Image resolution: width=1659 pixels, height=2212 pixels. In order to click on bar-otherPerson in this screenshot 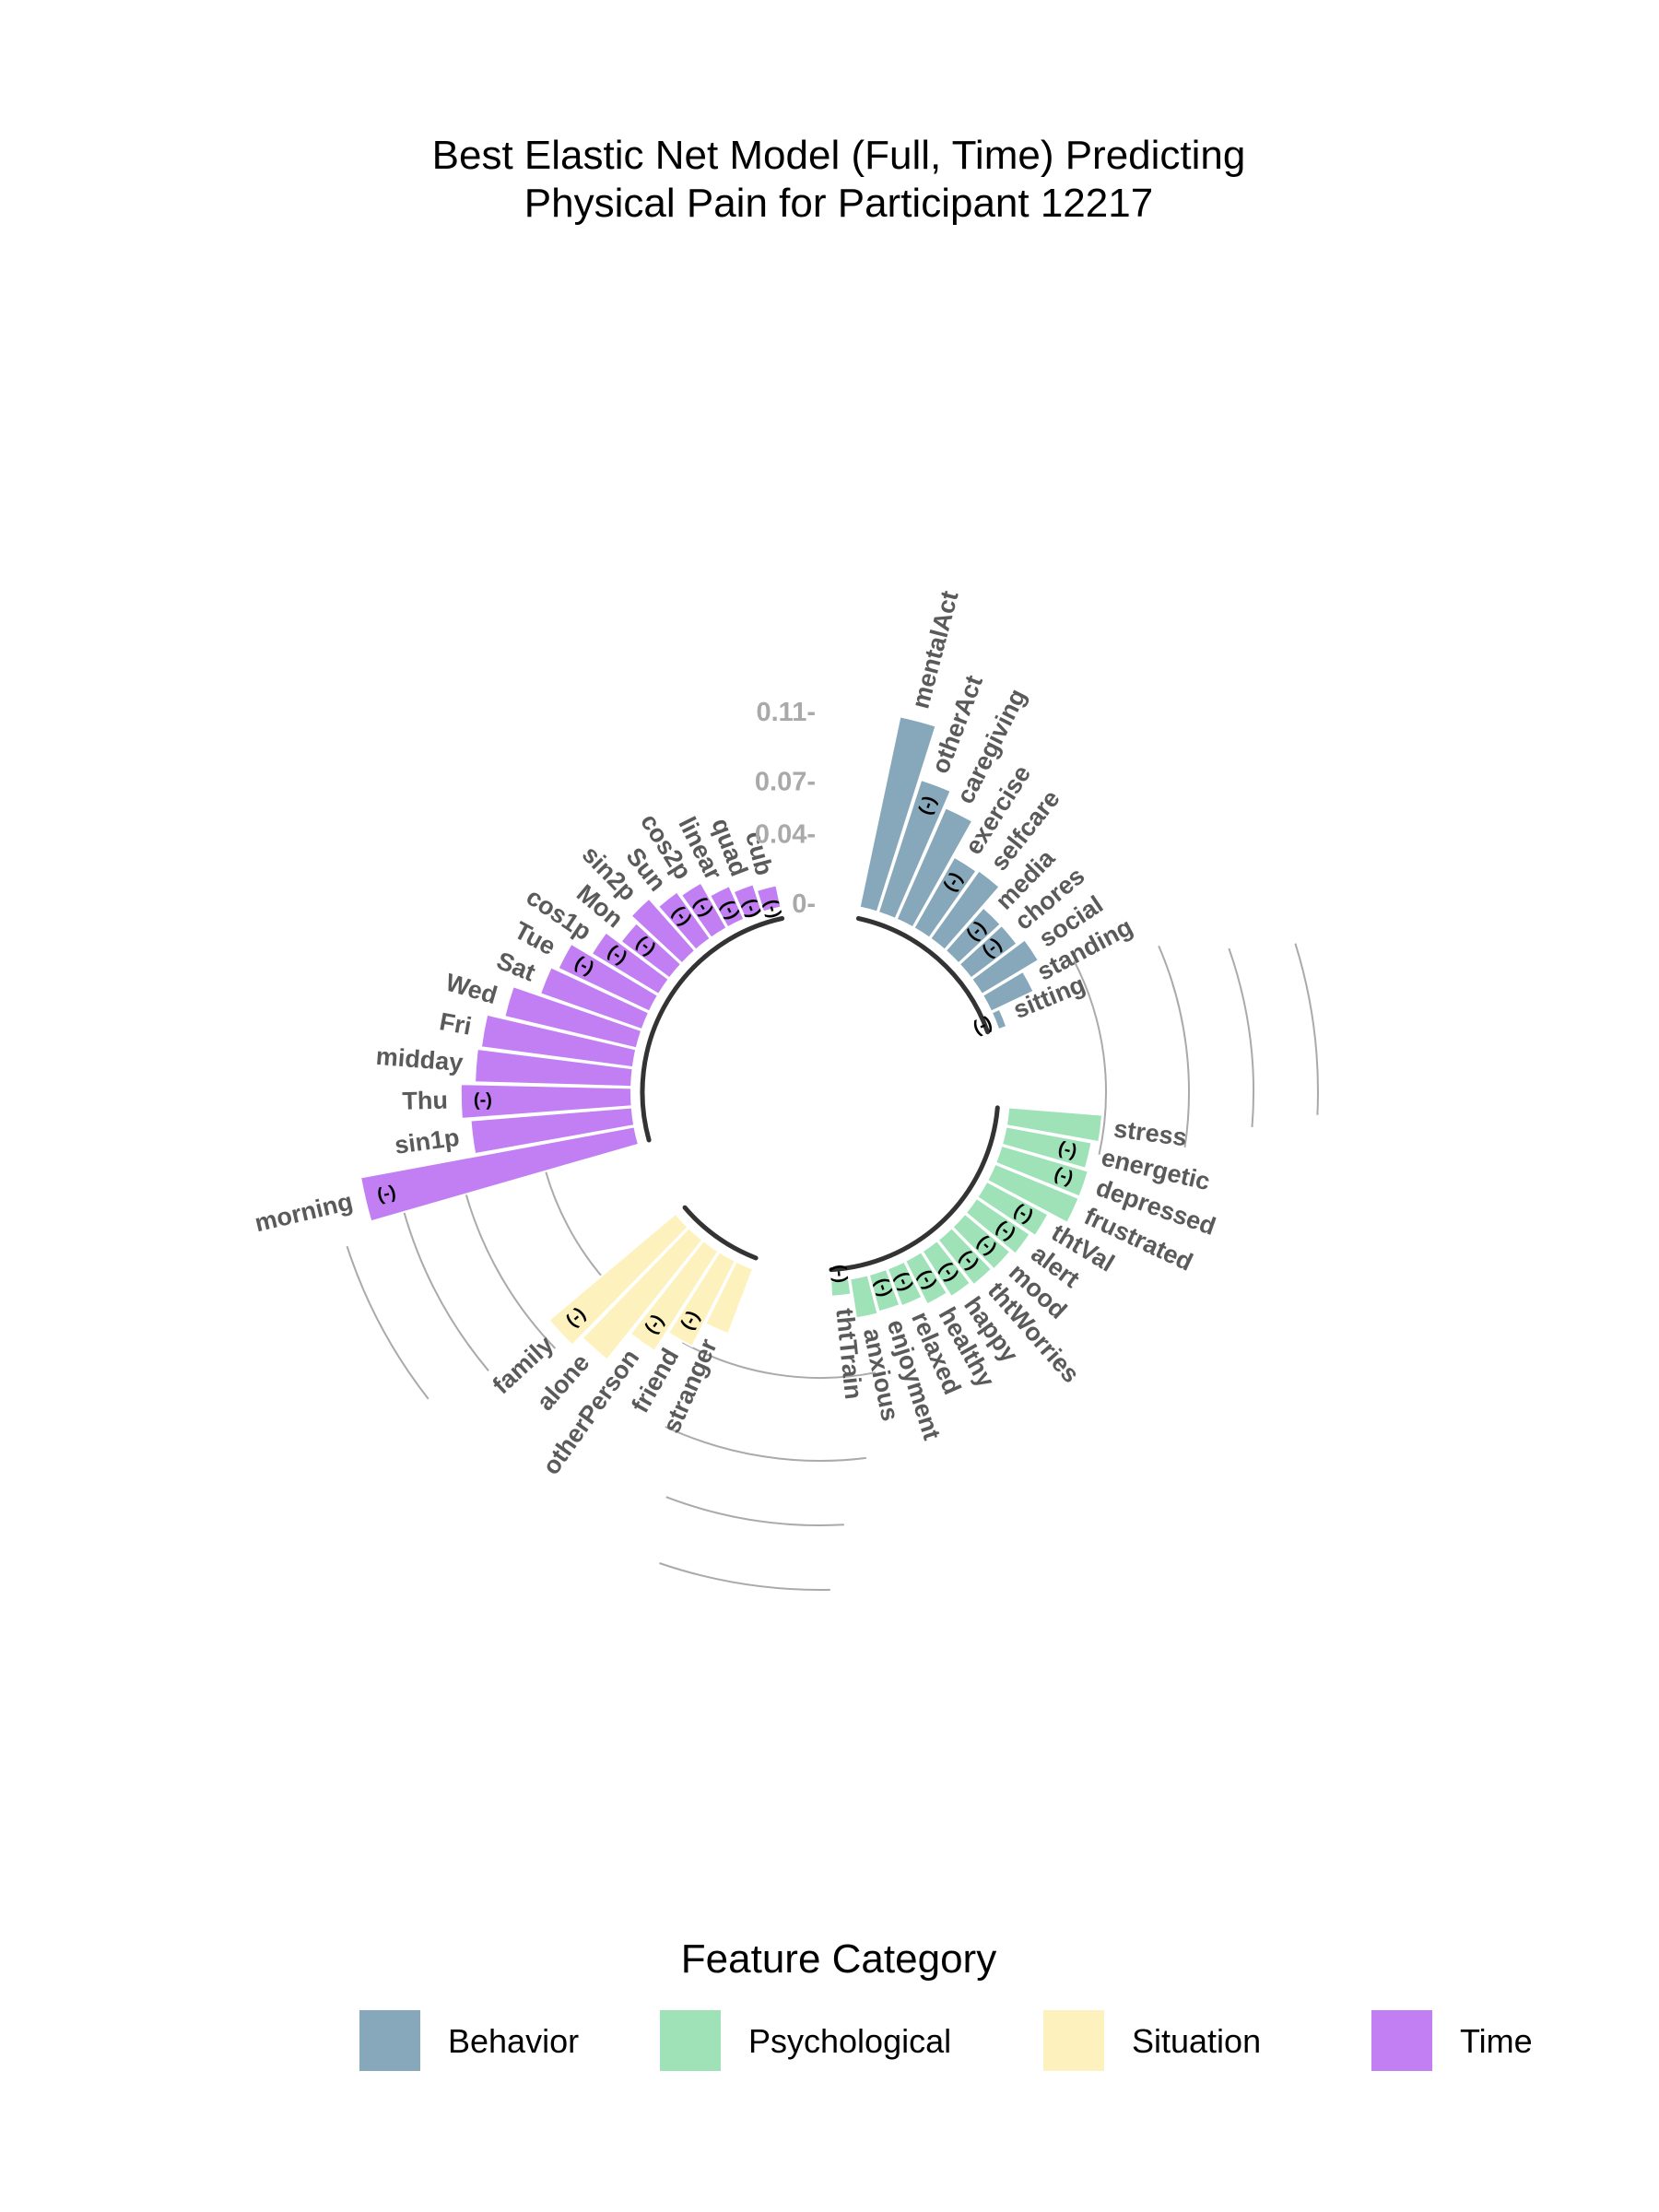, I will do `click(674, 1296)`.